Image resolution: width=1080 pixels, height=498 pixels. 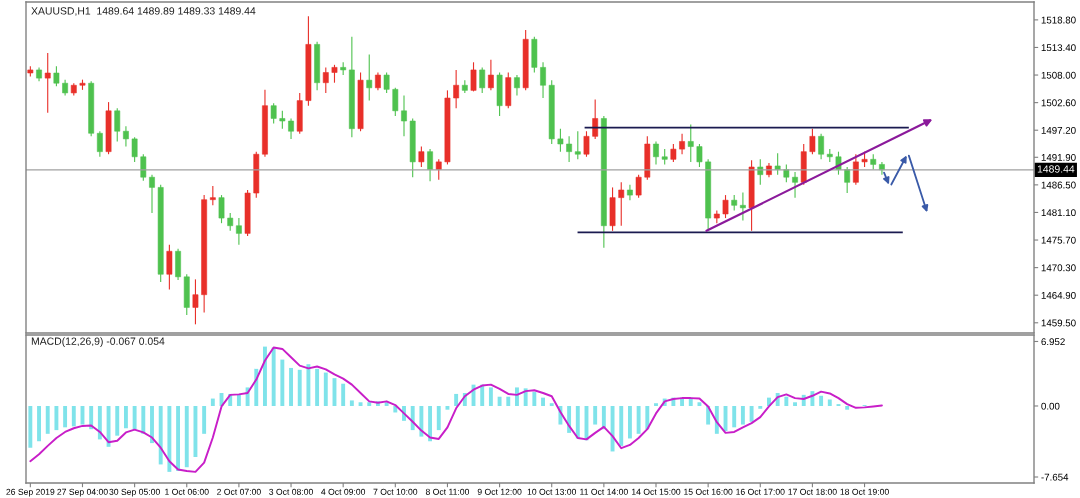 What do you see at coordinates (604, 491) in the screenshot?
I see `x-tick-label: 11 Oct 14:00` at bounding box center [604, 491].